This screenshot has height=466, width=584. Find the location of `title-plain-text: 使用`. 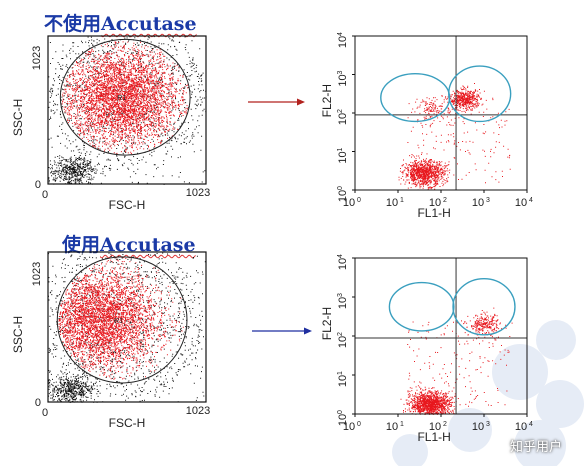

title-plain-text: 使用 is located at coordinates (81, 245).